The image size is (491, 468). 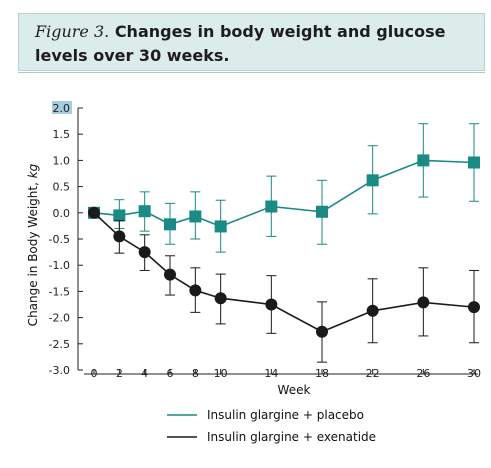 I want to click on legend-label-1: Insulin glargine + exenatide, so click(x=291, y=437).